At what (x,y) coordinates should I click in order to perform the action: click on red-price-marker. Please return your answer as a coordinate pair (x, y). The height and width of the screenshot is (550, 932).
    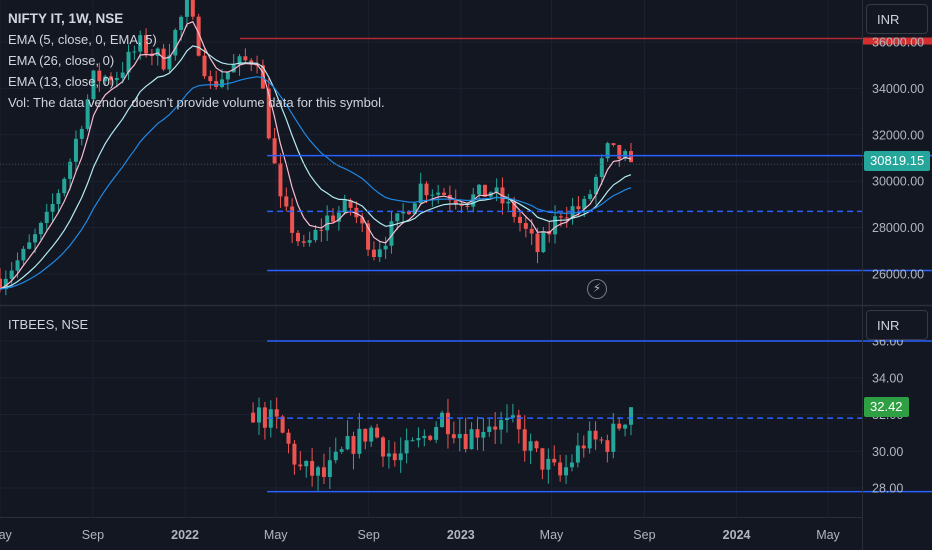
    Looking at the image, I should click on (897, 41).